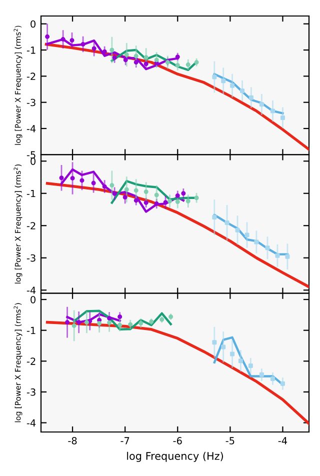 The width and height of the screenshot is (320, 476). Describe the element at coordinates (175, 457) in the screenshot. I see `x-axis-title: log Frequency (Hz)` at that location.